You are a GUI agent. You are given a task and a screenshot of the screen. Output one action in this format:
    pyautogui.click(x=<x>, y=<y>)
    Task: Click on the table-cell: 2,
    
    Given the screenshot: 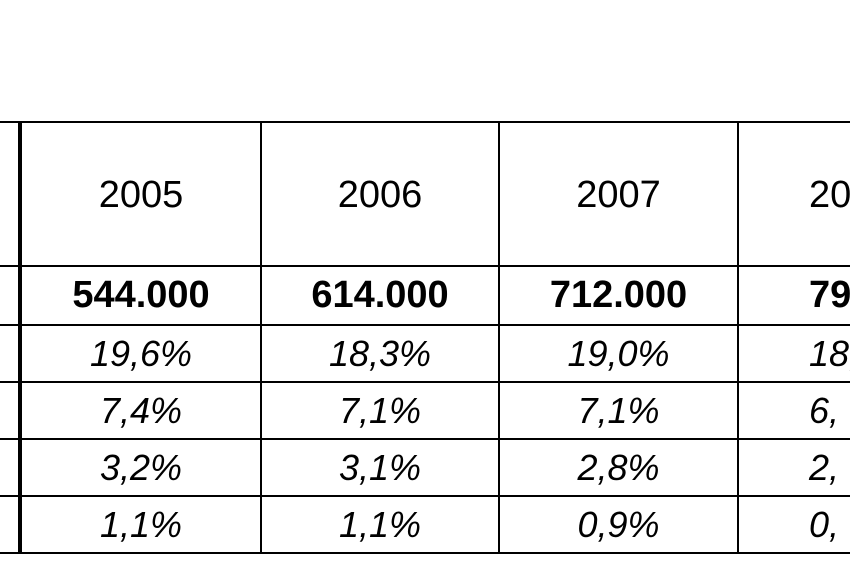 What is the action you would take?
    pyautogui.click(x=794, y=468)
    